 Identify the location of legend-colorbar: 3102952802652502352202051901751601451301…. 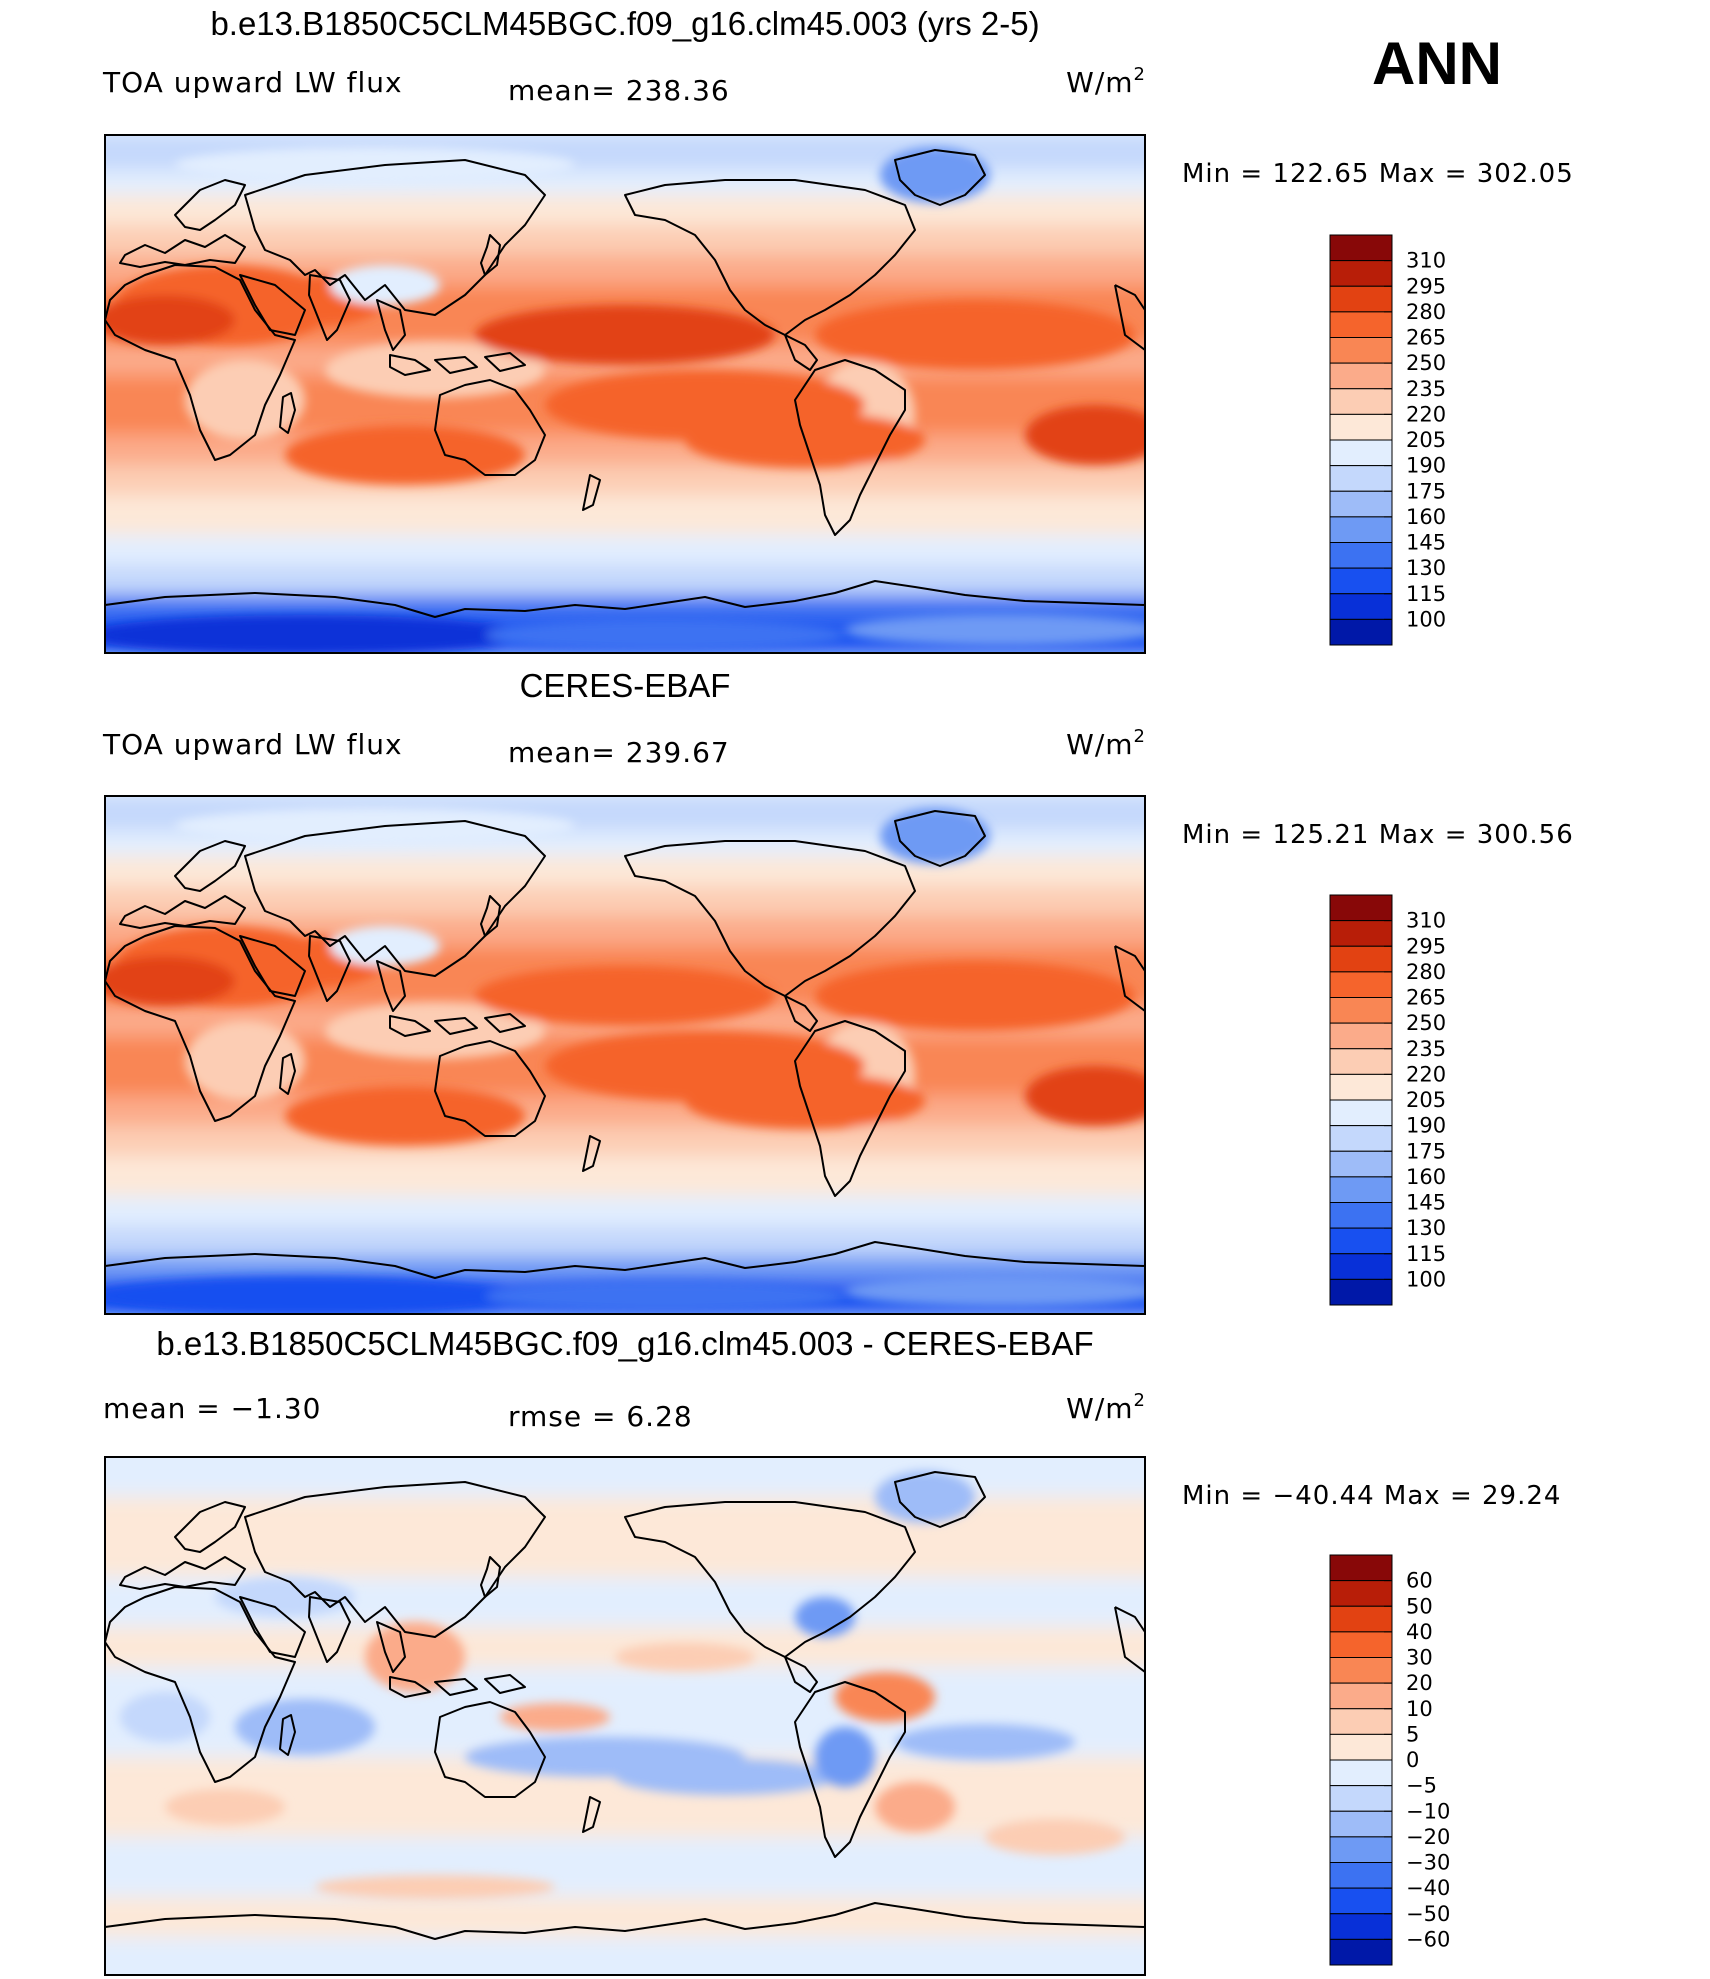
(1387, 440).